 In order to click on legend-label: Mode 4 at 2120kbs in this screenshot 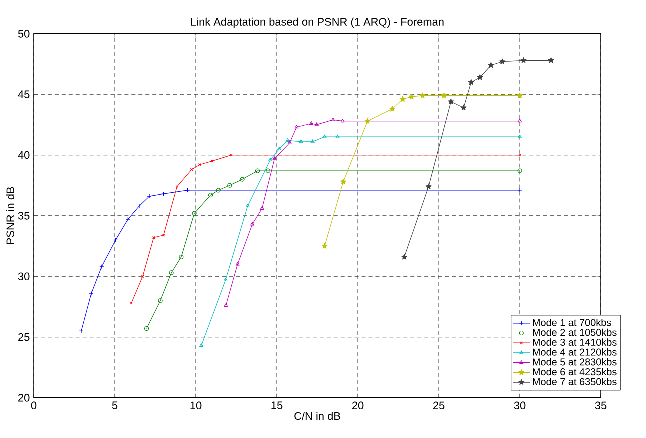, I will do `click(575, 352)`.